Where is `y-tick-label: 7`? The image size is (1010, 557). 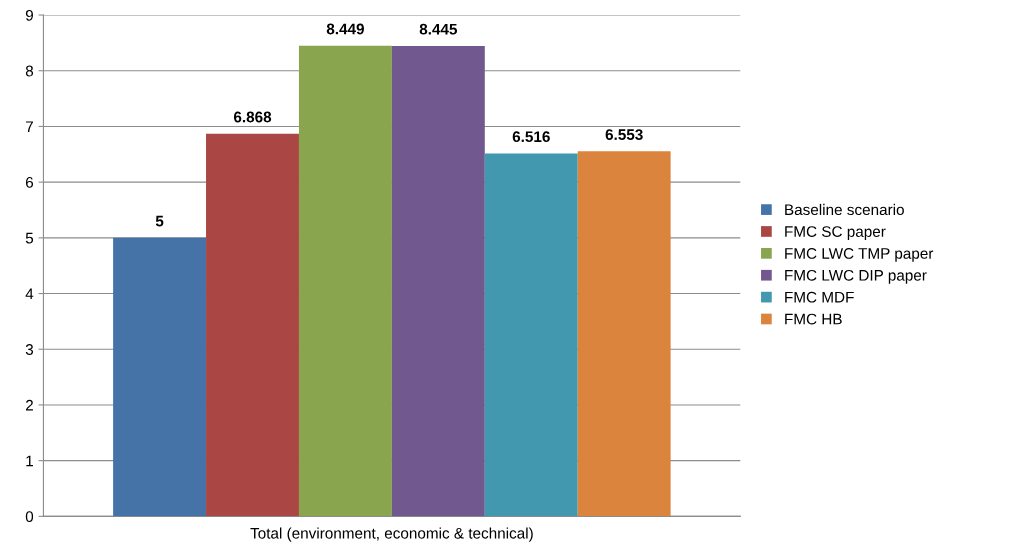 y-tick-label: 7 is located at coordinates (29, 126).